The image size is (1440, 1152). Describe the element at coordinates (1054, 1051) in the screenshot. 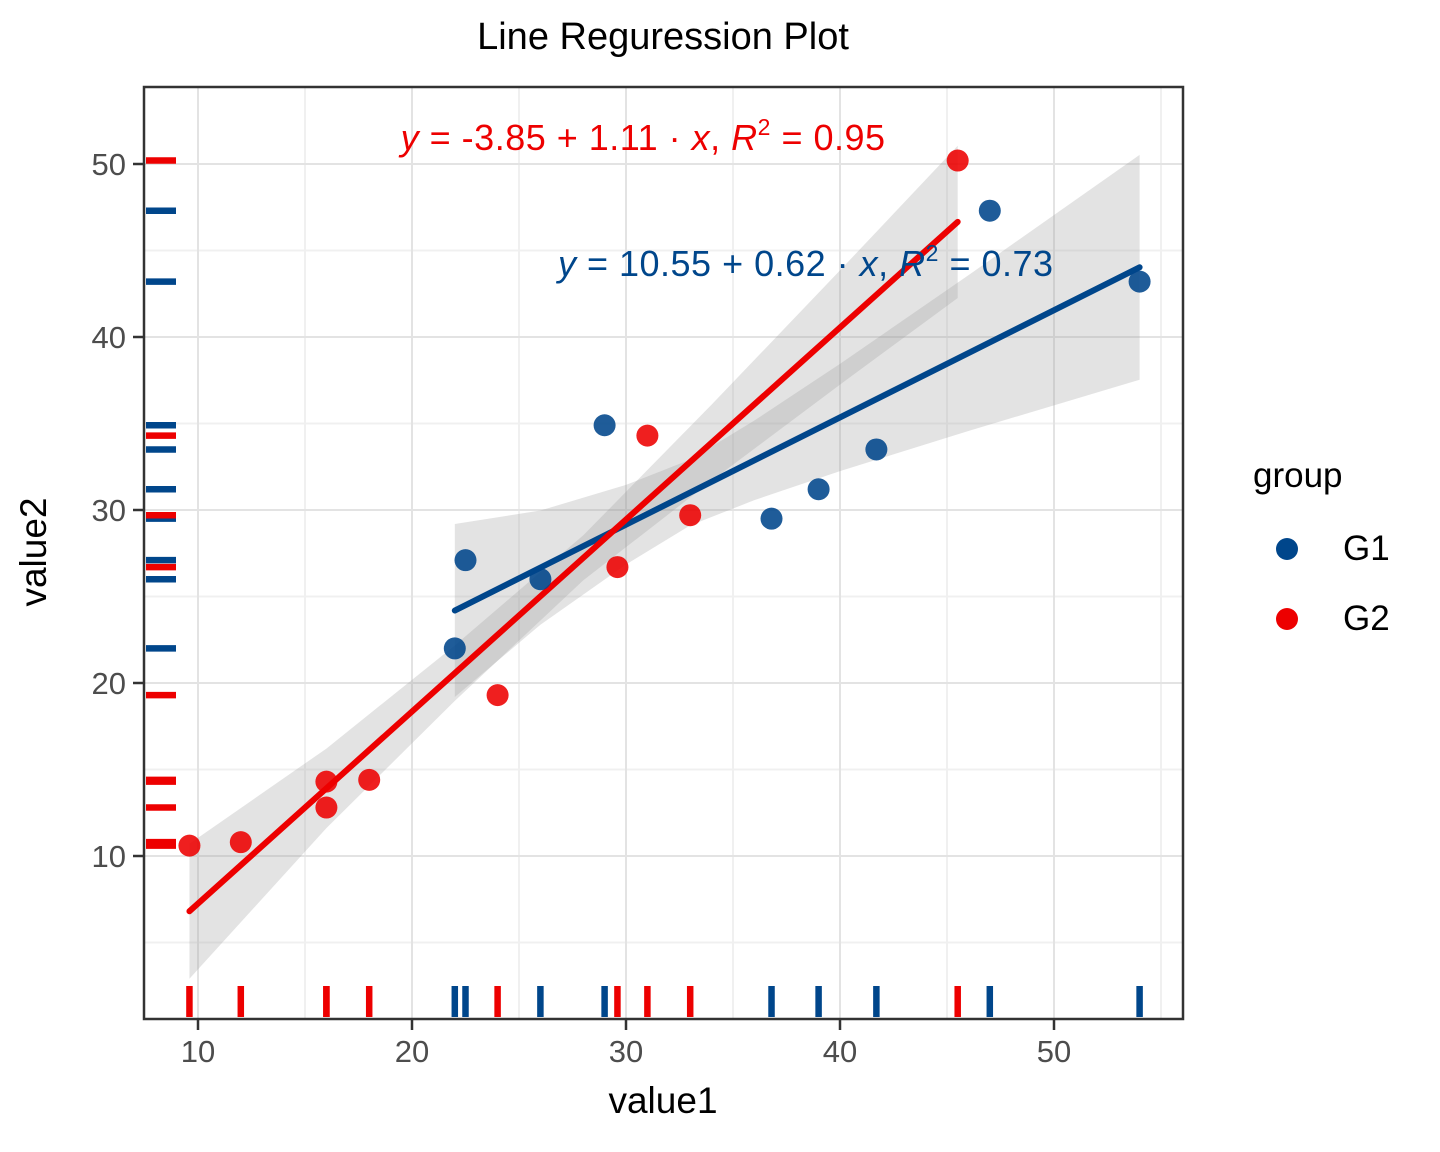

I see `x-tick-label: 50` at that location.